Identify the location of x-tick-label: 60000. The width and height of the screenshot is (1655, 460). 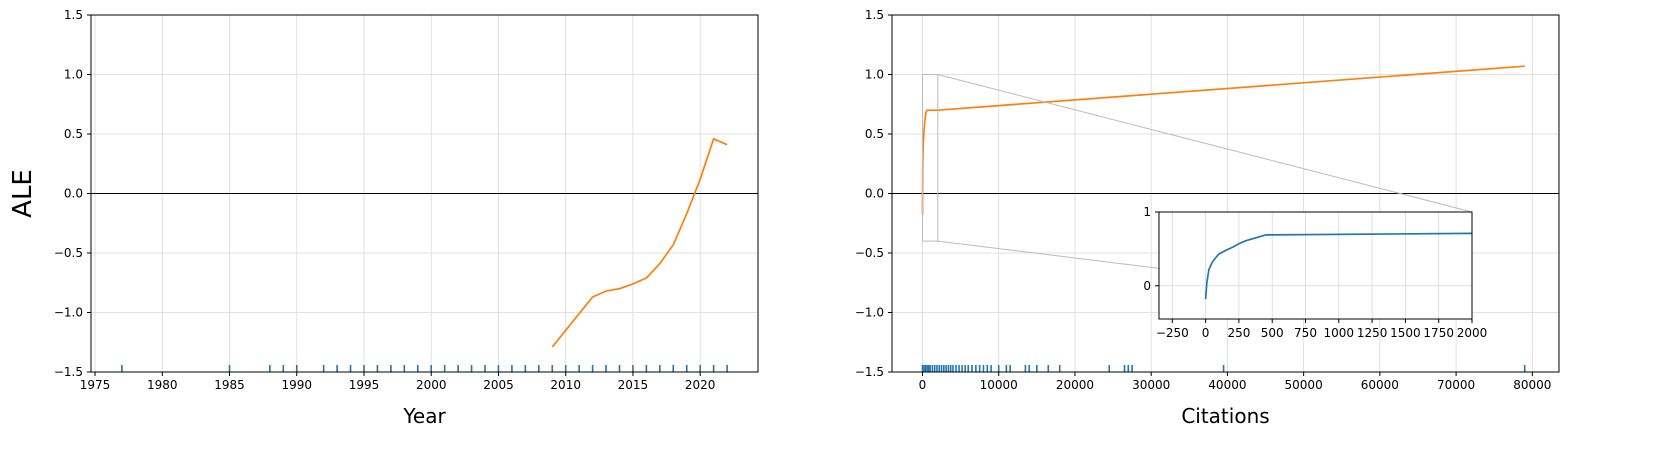
(1380, 385).